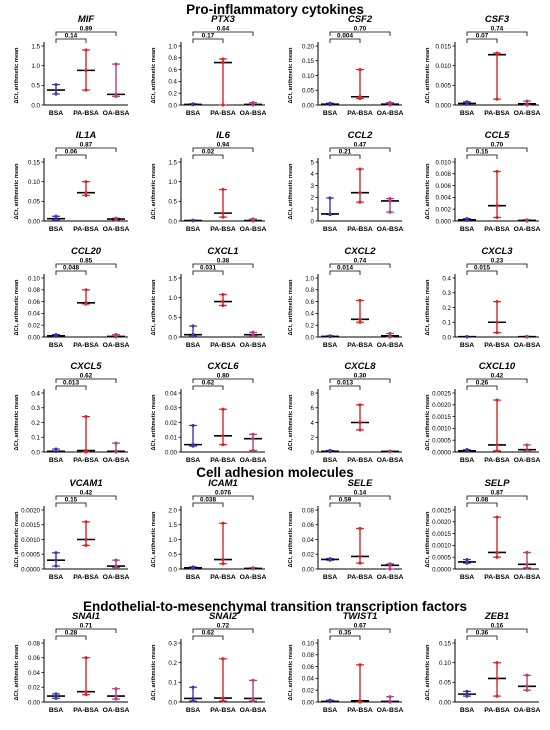  What do you see at coordinates (86, 19) in the screenshot?
I see `panel-title: MIF` at bounding box center [86, 19].